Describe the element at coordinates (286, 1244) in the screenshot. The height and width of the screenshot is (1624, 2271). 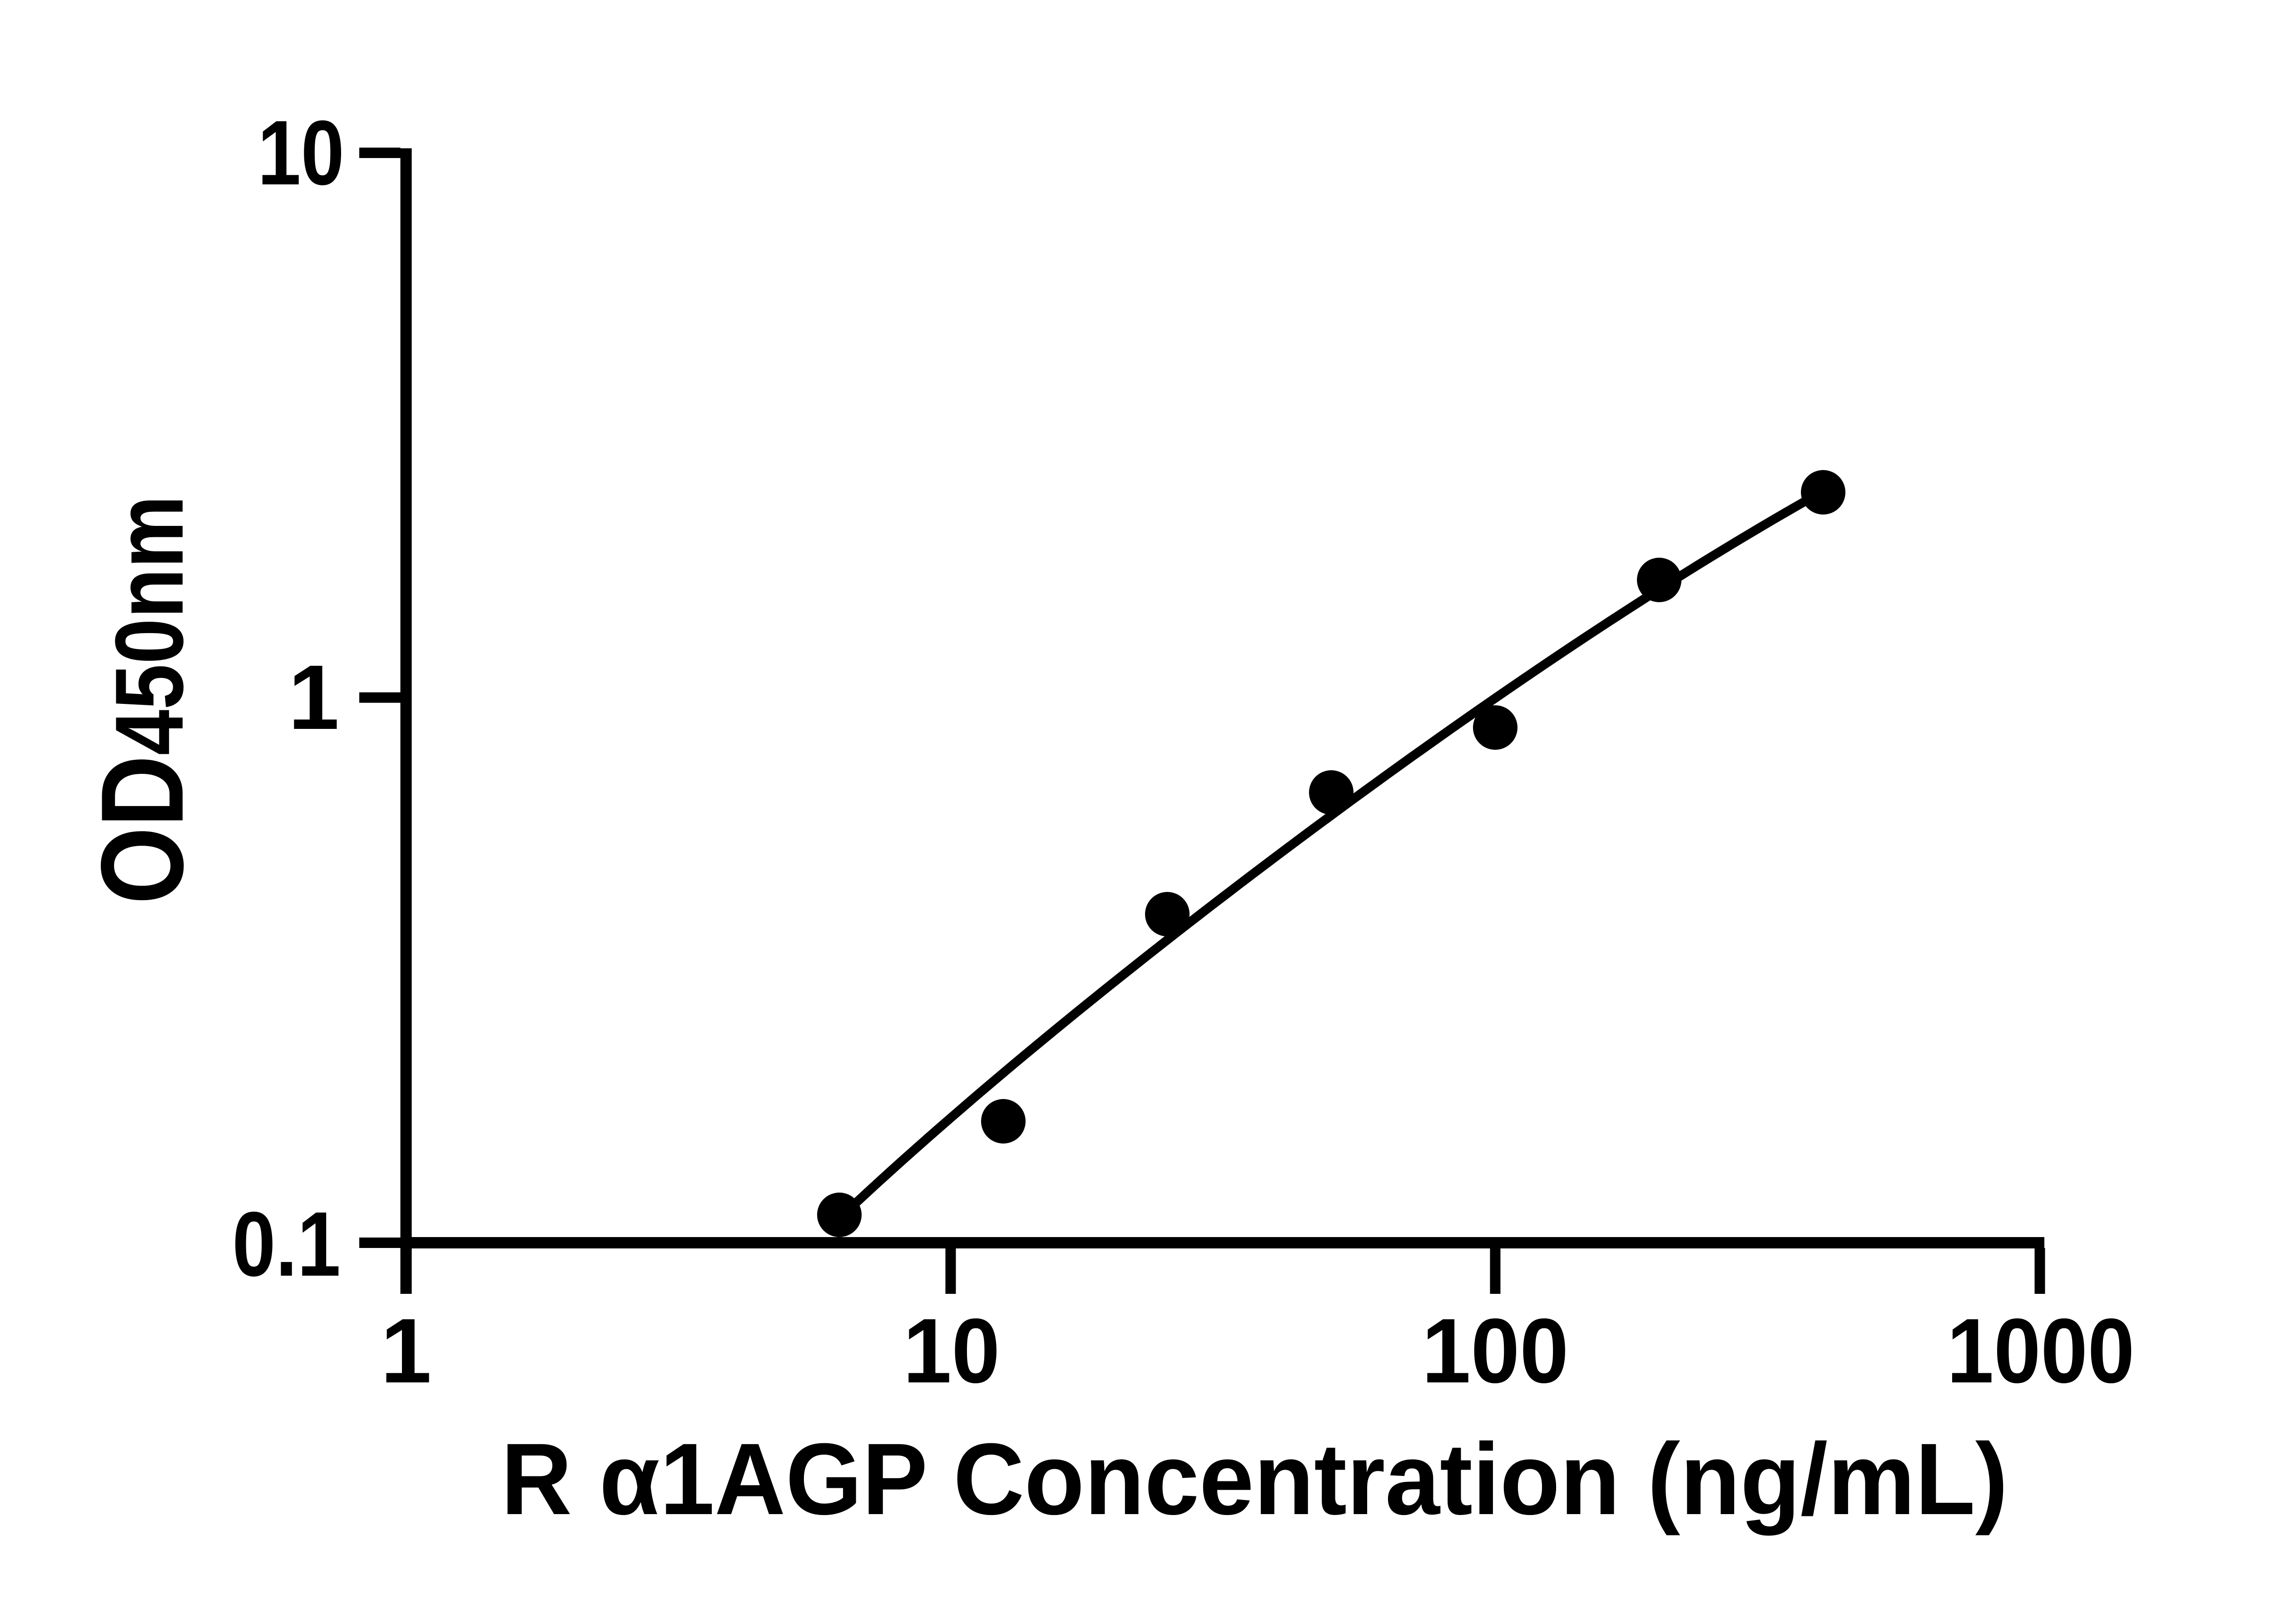
I see `svg-text: 0.1` at that location.